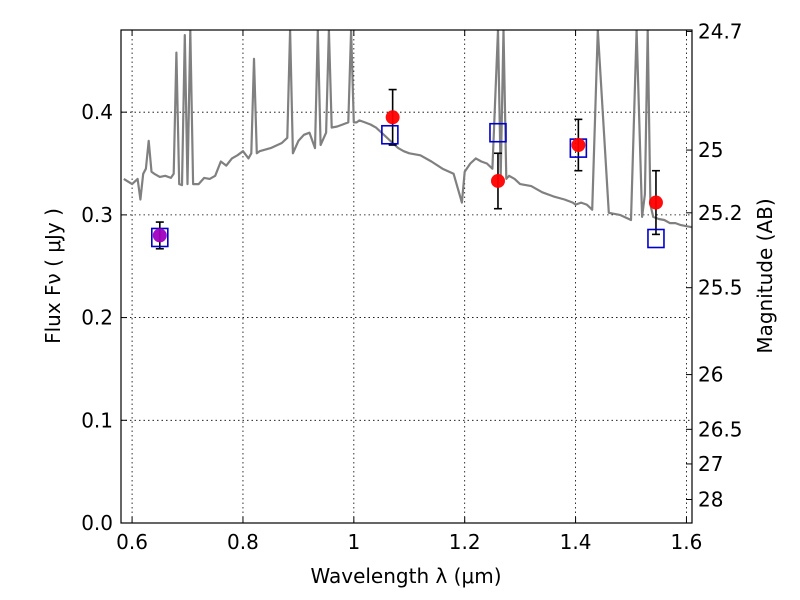  What do you see at coordinates (710, 499) in the screenshot?
I see `y2-tick-label: 28` at bounding box center [710, 499].